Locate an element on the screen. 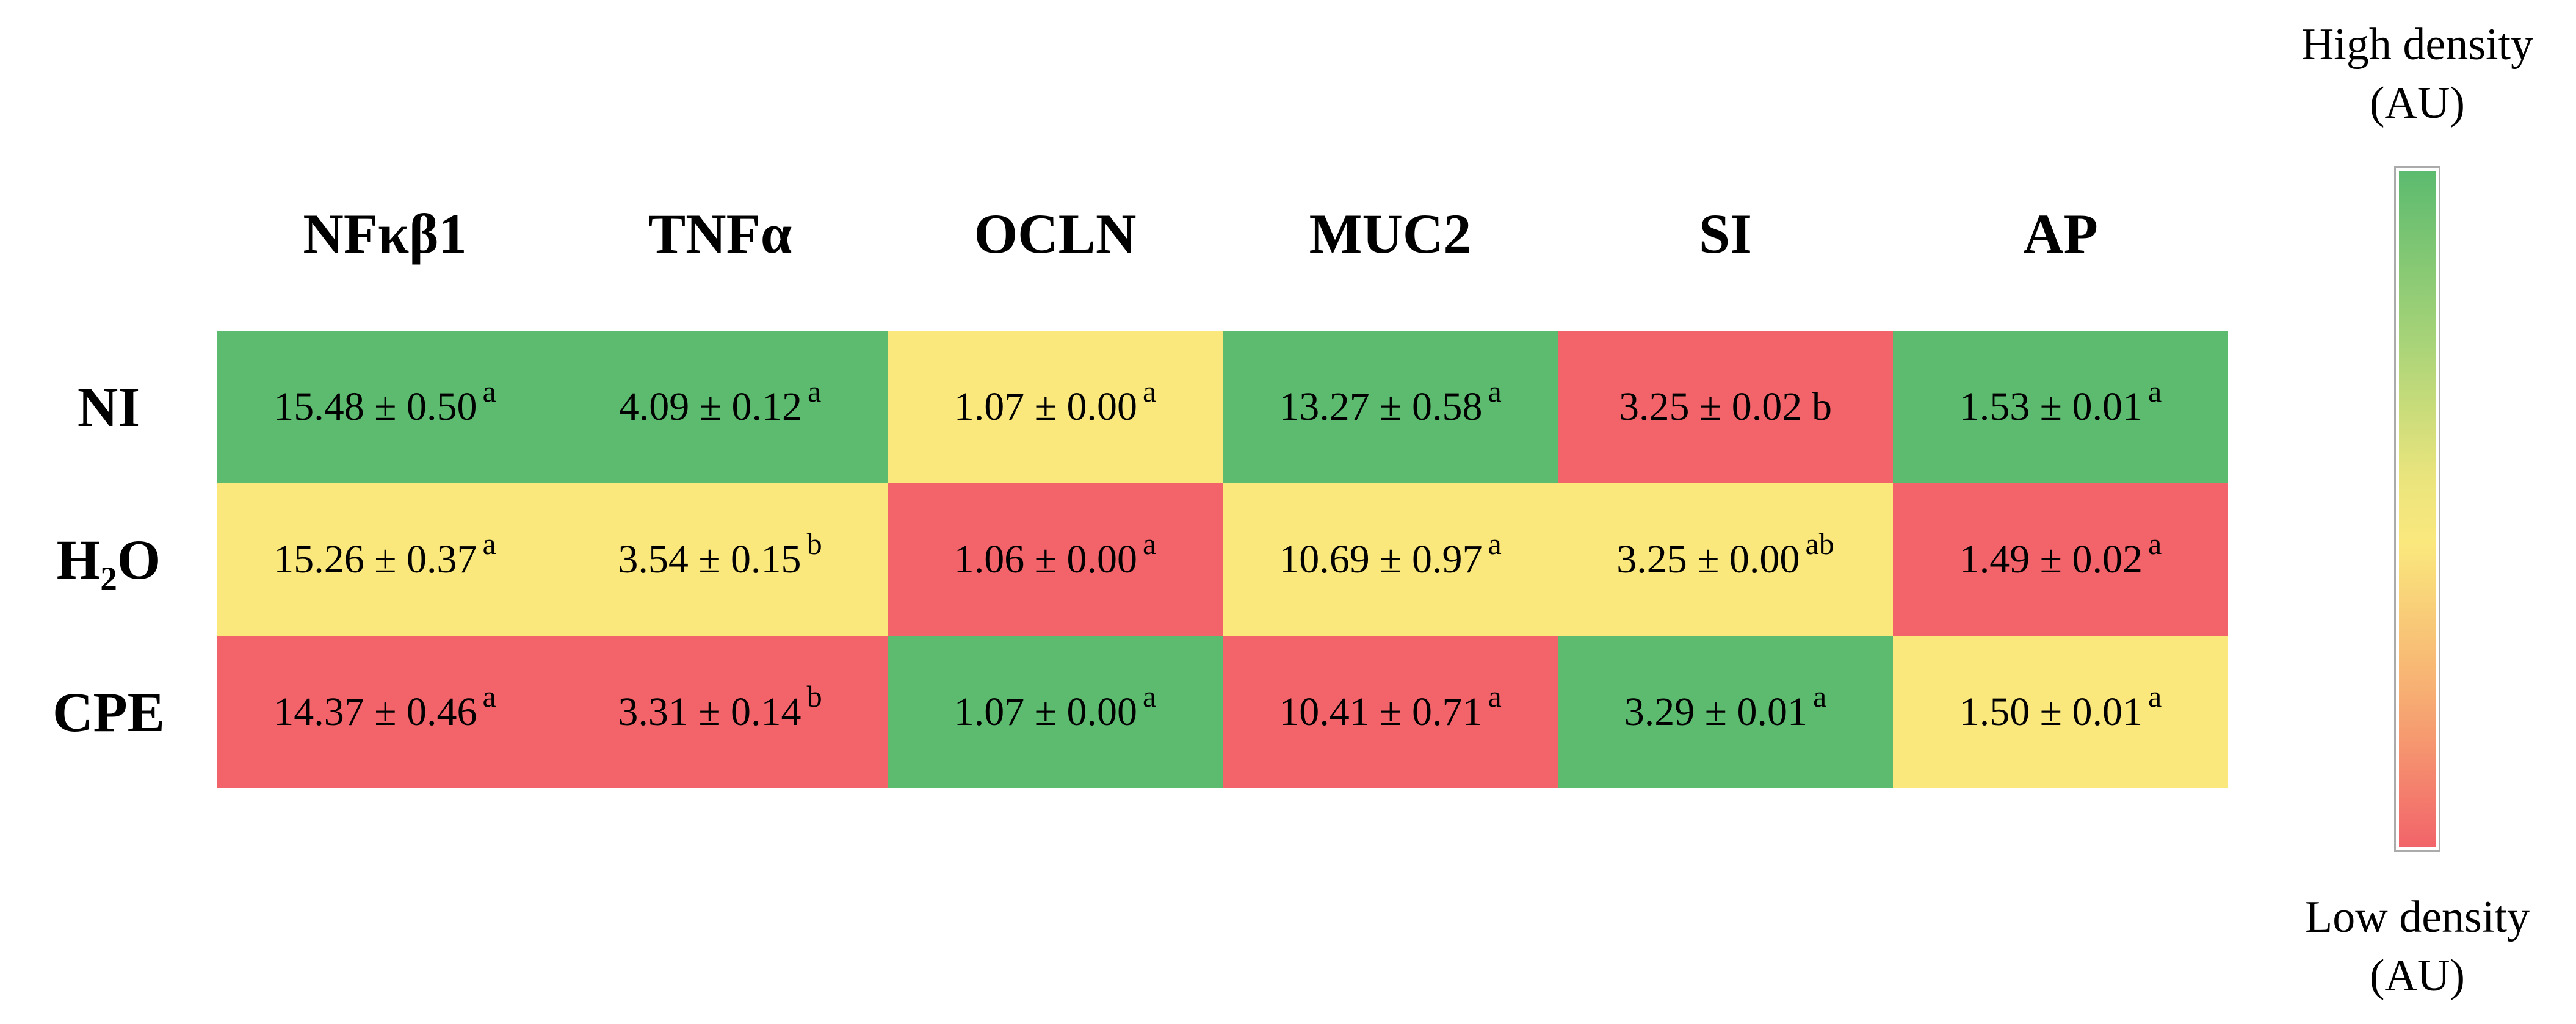 The height and width of the screenshot is (1024, 2576). heatmap-cell: 15.48 ± 0.50 a is located at coordinates (384, 407).